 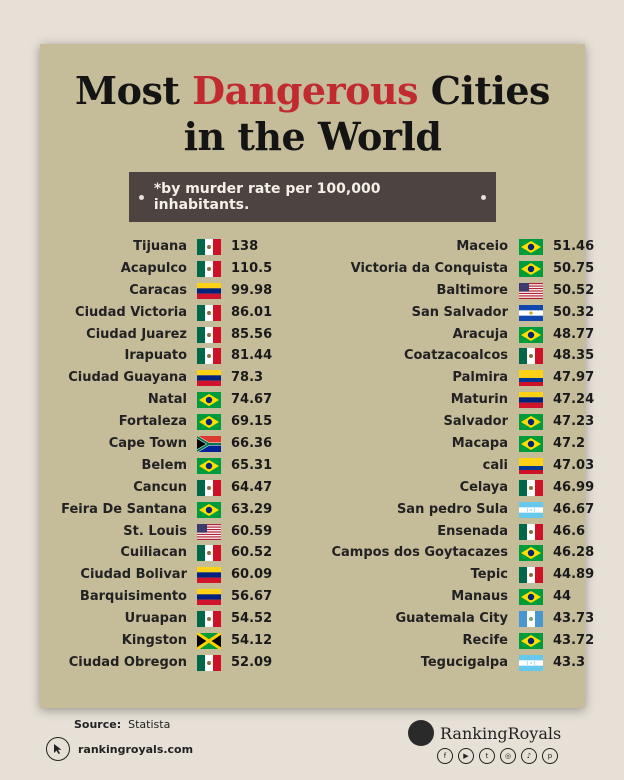 I want to click on murder-rate: 54.52, so click(x=252, y=619).